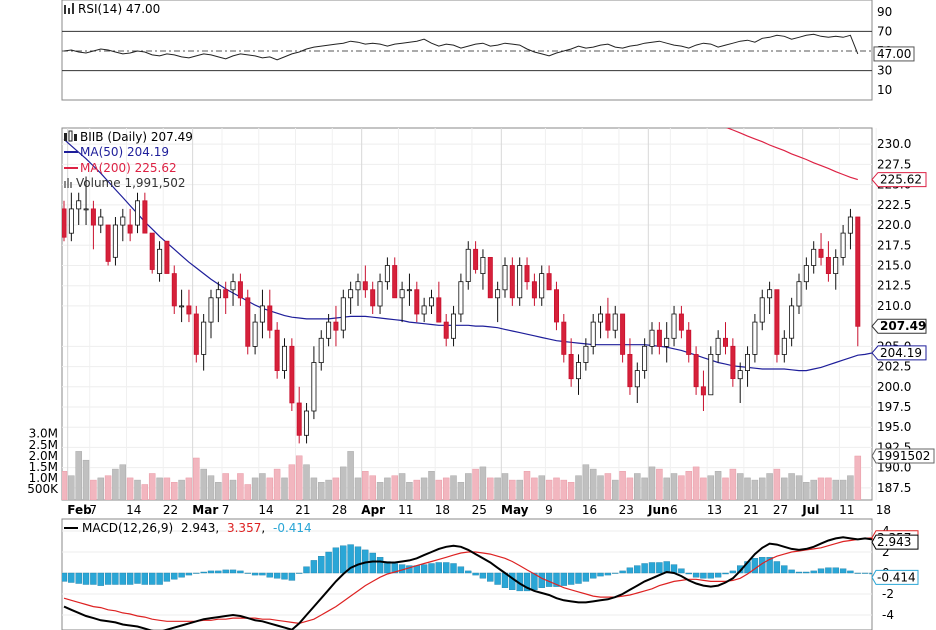 Image resolution: width=936 pixels, height=630 pixels. What do you see at coordinates (894, 468) in the screenshot?
I see `price-tick-label: 190.0` at bounding box center [894, 468].